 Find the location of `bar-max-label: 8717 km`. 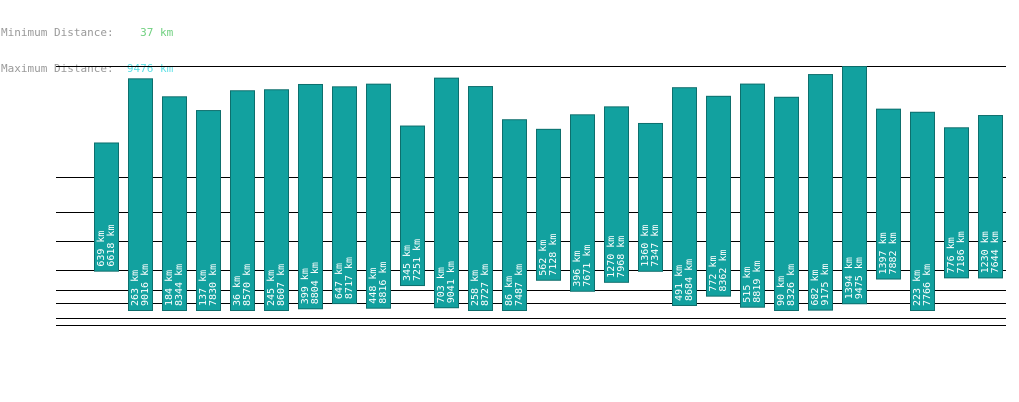

bar-max-label: 8717 km is located at coordinates (349, 278).